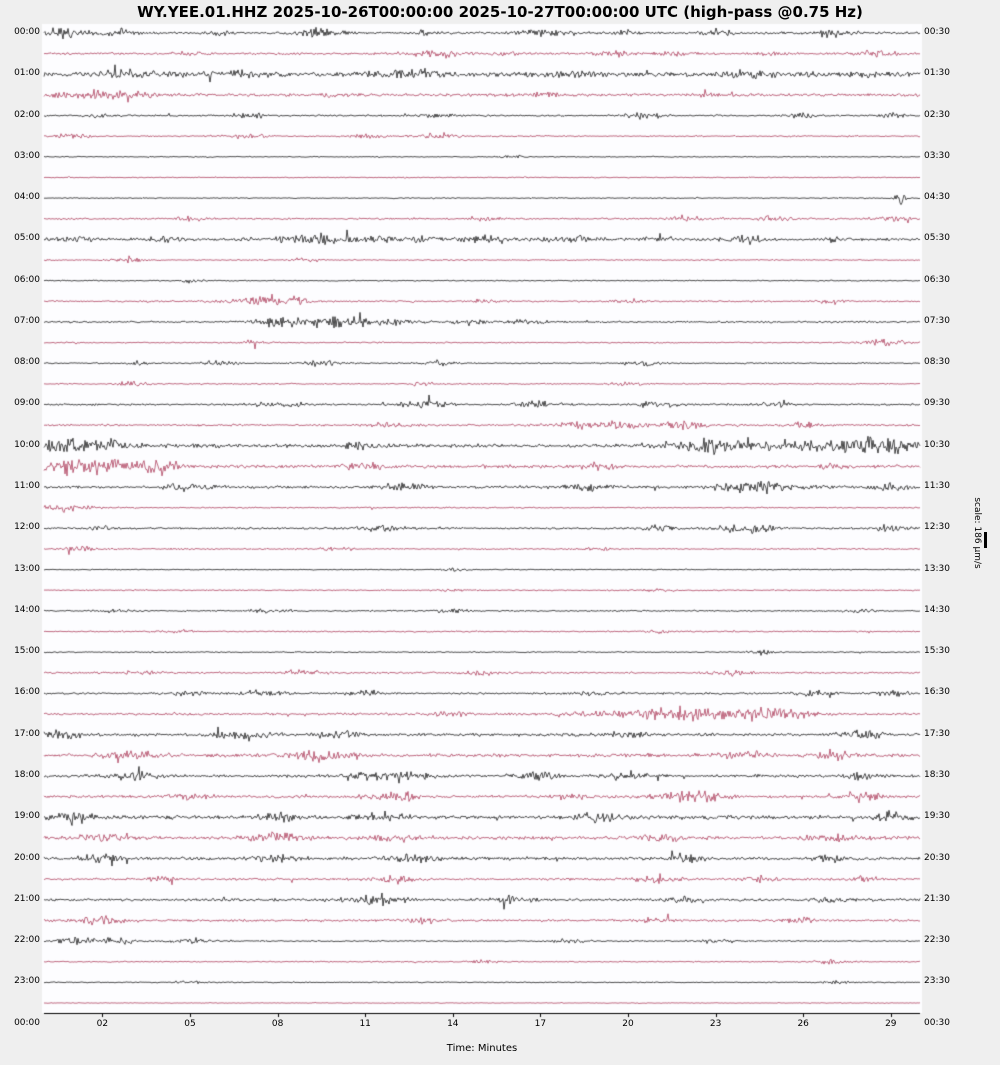  I want to click on scale-label: scale: 186 μm/s, so click(977, 532).